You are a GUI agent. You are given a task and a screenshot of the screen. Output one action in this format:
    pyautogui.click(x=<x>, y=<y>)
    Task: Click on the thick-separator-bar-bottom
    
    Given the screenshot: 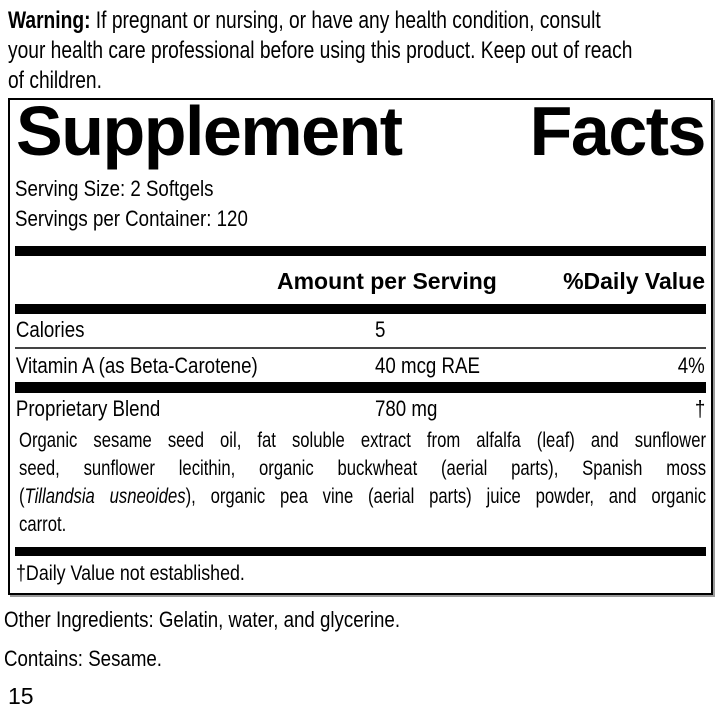 What is the action you would take?
    pyautogui.click(x=360, y=551)
    